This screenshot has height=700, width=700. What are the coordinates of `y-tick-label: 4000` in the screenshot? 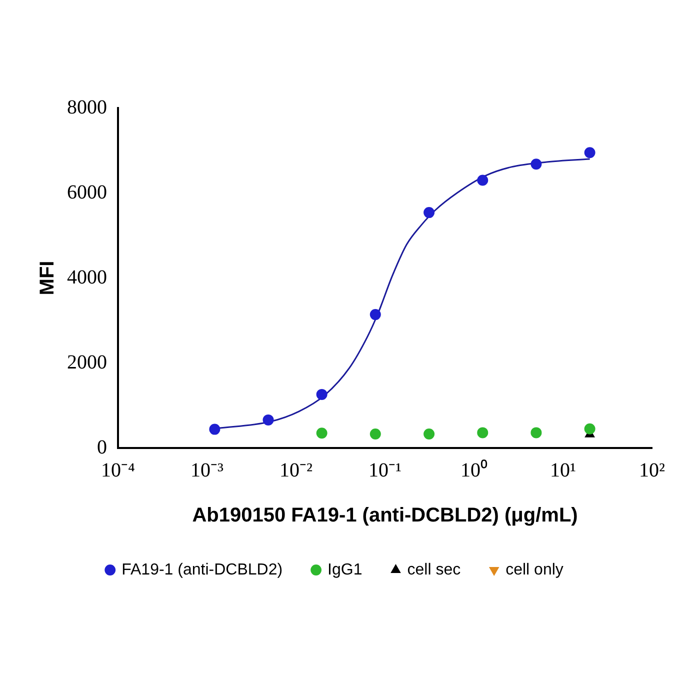 It's located at (87, 277).